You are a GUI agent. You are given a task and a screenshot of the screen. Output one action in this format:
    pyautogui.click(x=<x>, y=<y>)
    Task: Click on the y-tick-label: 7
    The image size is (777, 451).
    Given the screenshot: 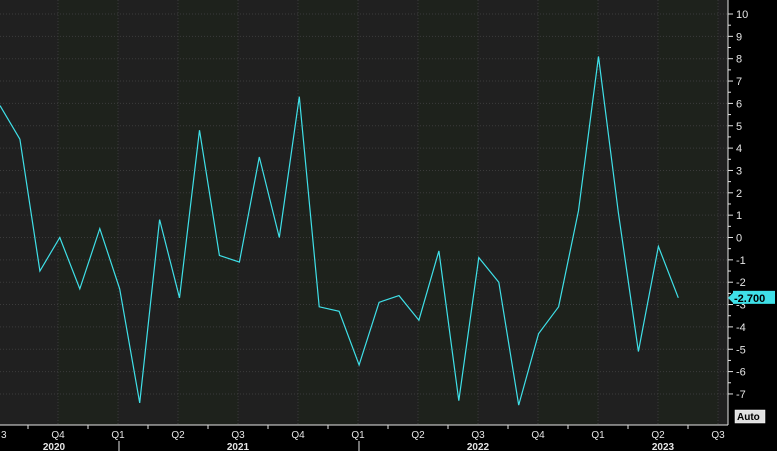 What is the action you would take?
    pyautogui.click(x=739, y=82)
    